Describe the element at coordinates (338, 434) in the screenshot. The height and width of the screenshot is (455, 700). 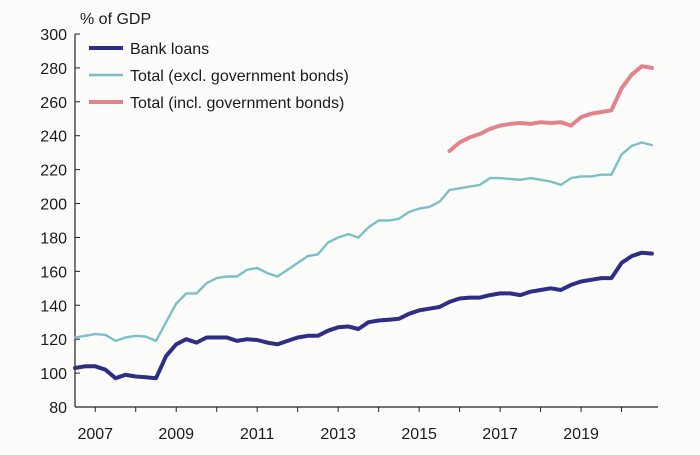
I see `x-tick-label: 2013` at that location.